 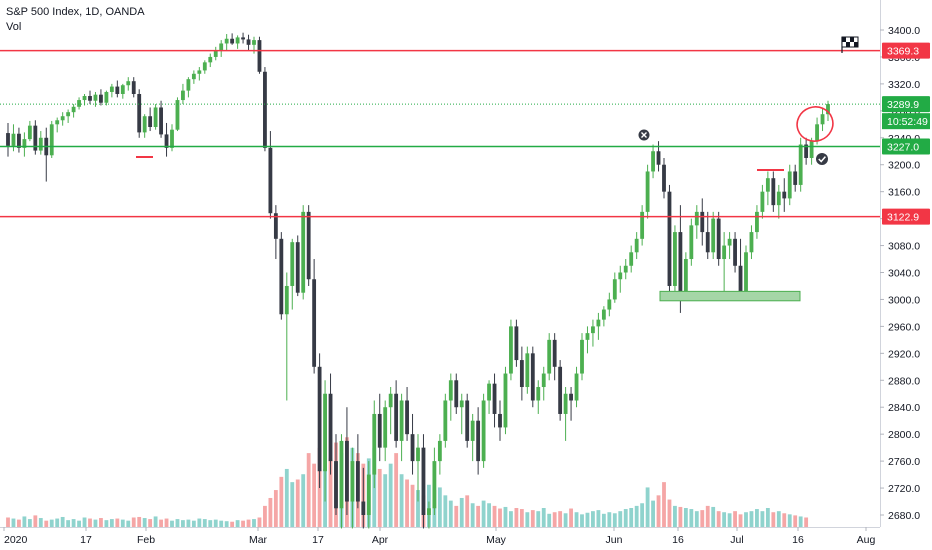 I want to click on x-tick-label: Feb, so click(x=146, y=540).